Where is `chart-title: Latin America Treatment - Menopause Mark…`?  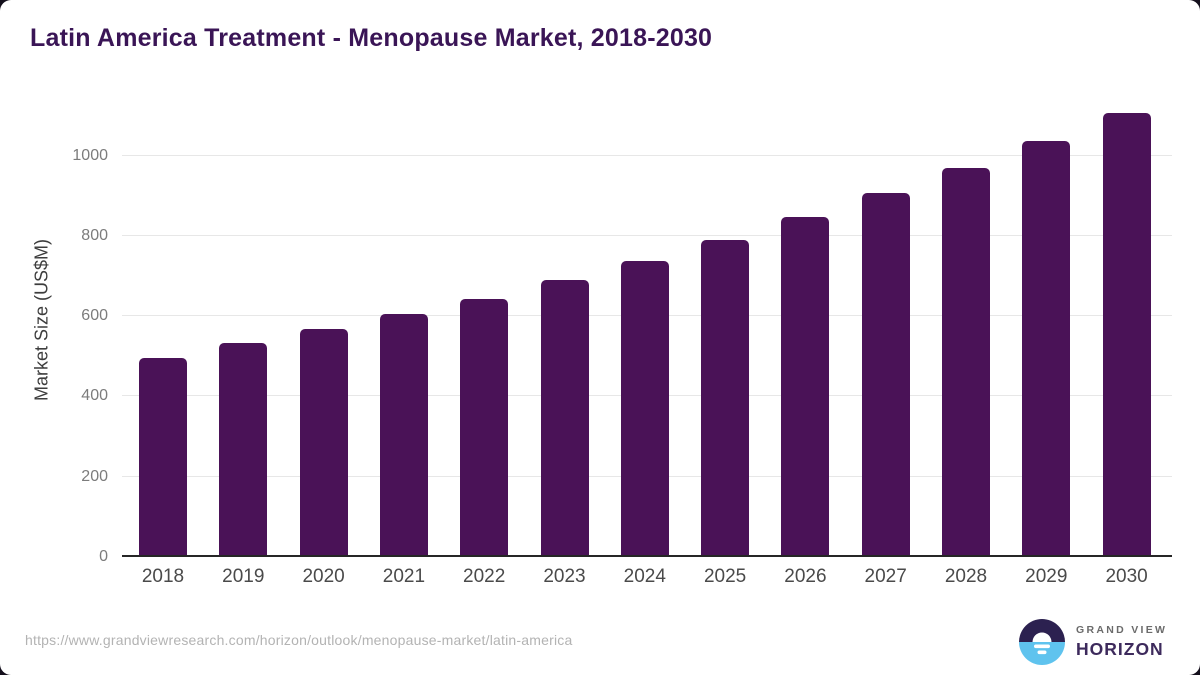 chart-title: Latin America Treatment - Menopause Mark… is located at coordinates (371, 38).